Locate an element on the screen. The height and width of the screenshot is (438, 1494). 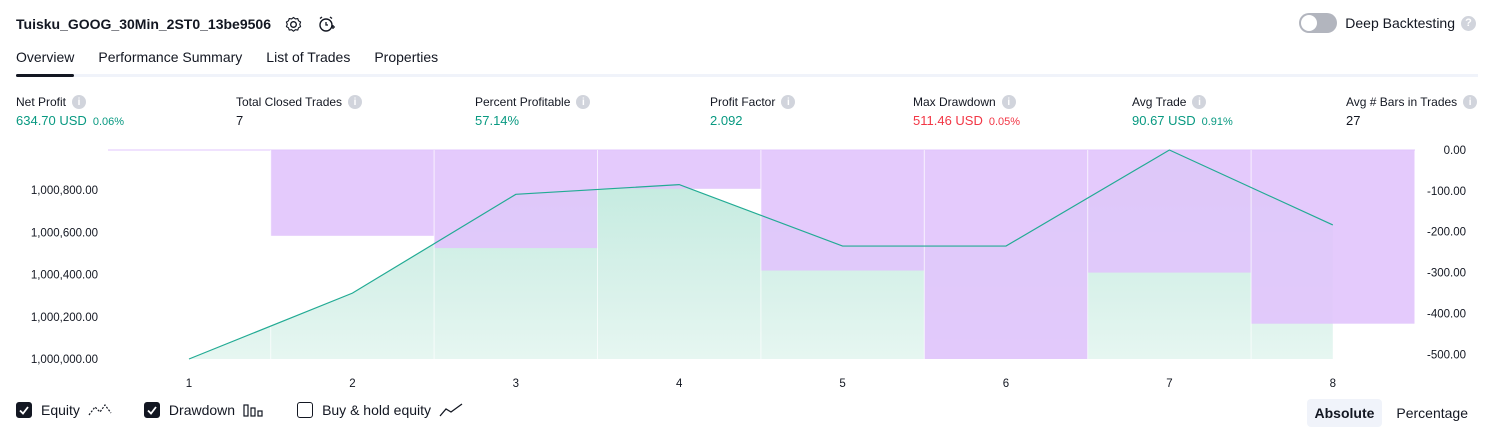
buy-hold-checkbox-label: Buy & hold equity is located at coordinates (377, 410).